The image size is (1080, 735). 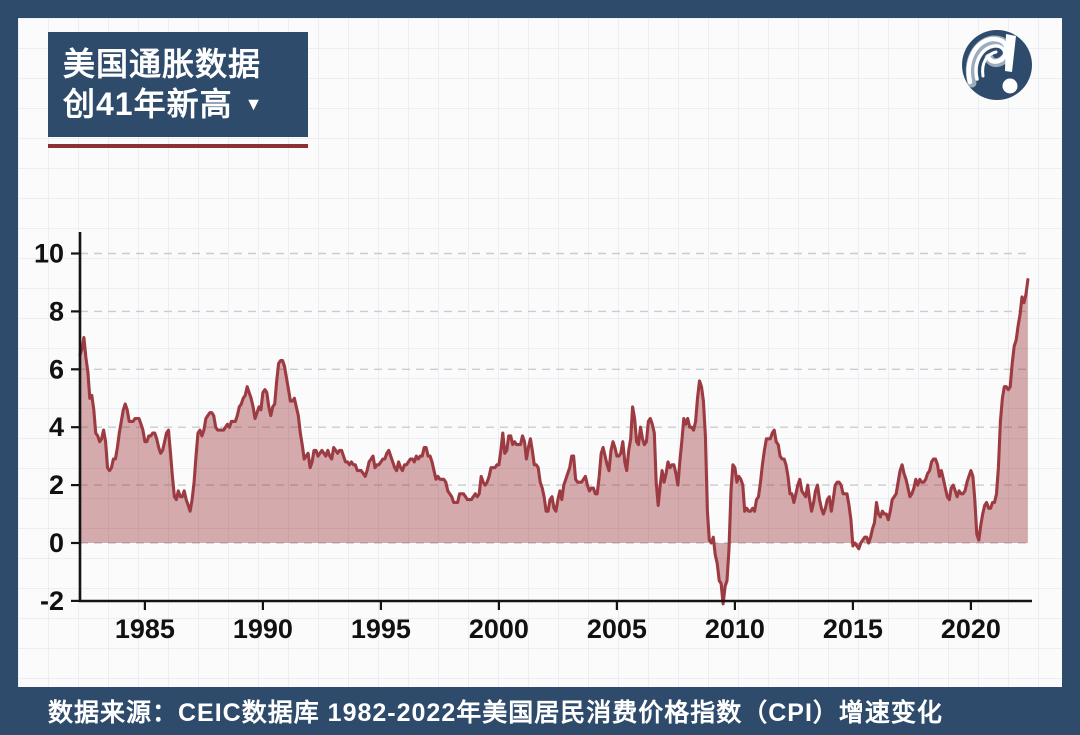 What do you see at coordinates (162, 64) in the screenshot?
I see `title-line-1: 美国通胀数据` at bounding box center [162, 64].